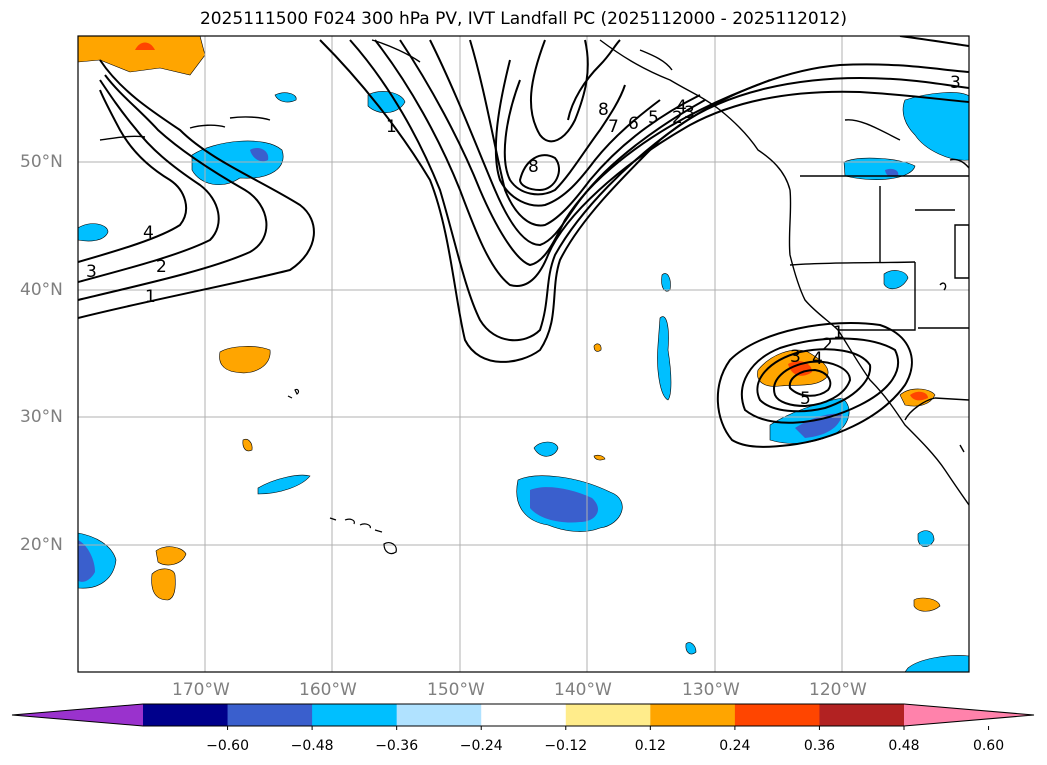 The image size is (1047, 765). Describe the element at coordinates (328, 690) in the screenshot. I see `lon-label: 160°W` at that location.